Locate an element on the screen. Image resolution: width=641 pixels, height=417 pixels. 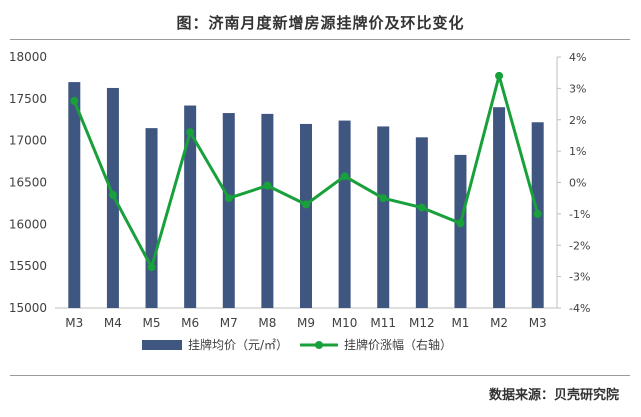
legend-line-marker is located at coordinates (319, 345).